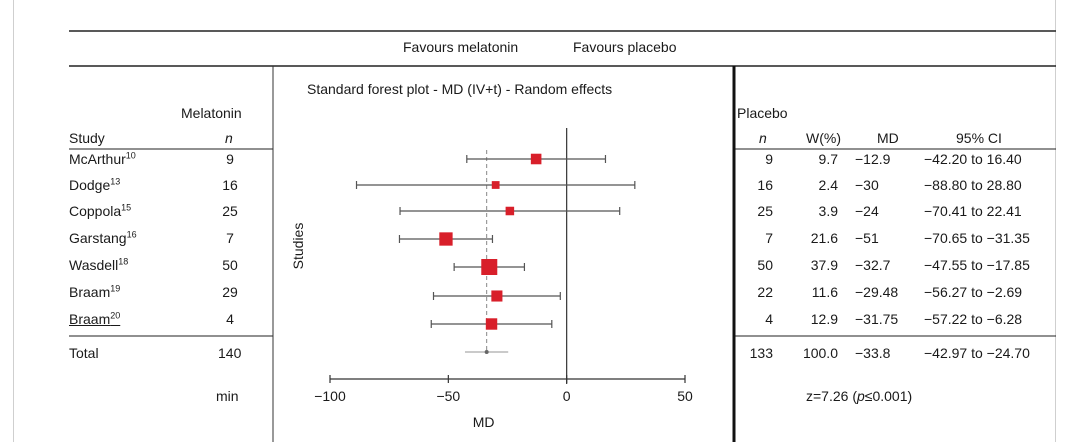 The image size is (1071, 442). I want to click on weight: 3.9, so click(828, 211).